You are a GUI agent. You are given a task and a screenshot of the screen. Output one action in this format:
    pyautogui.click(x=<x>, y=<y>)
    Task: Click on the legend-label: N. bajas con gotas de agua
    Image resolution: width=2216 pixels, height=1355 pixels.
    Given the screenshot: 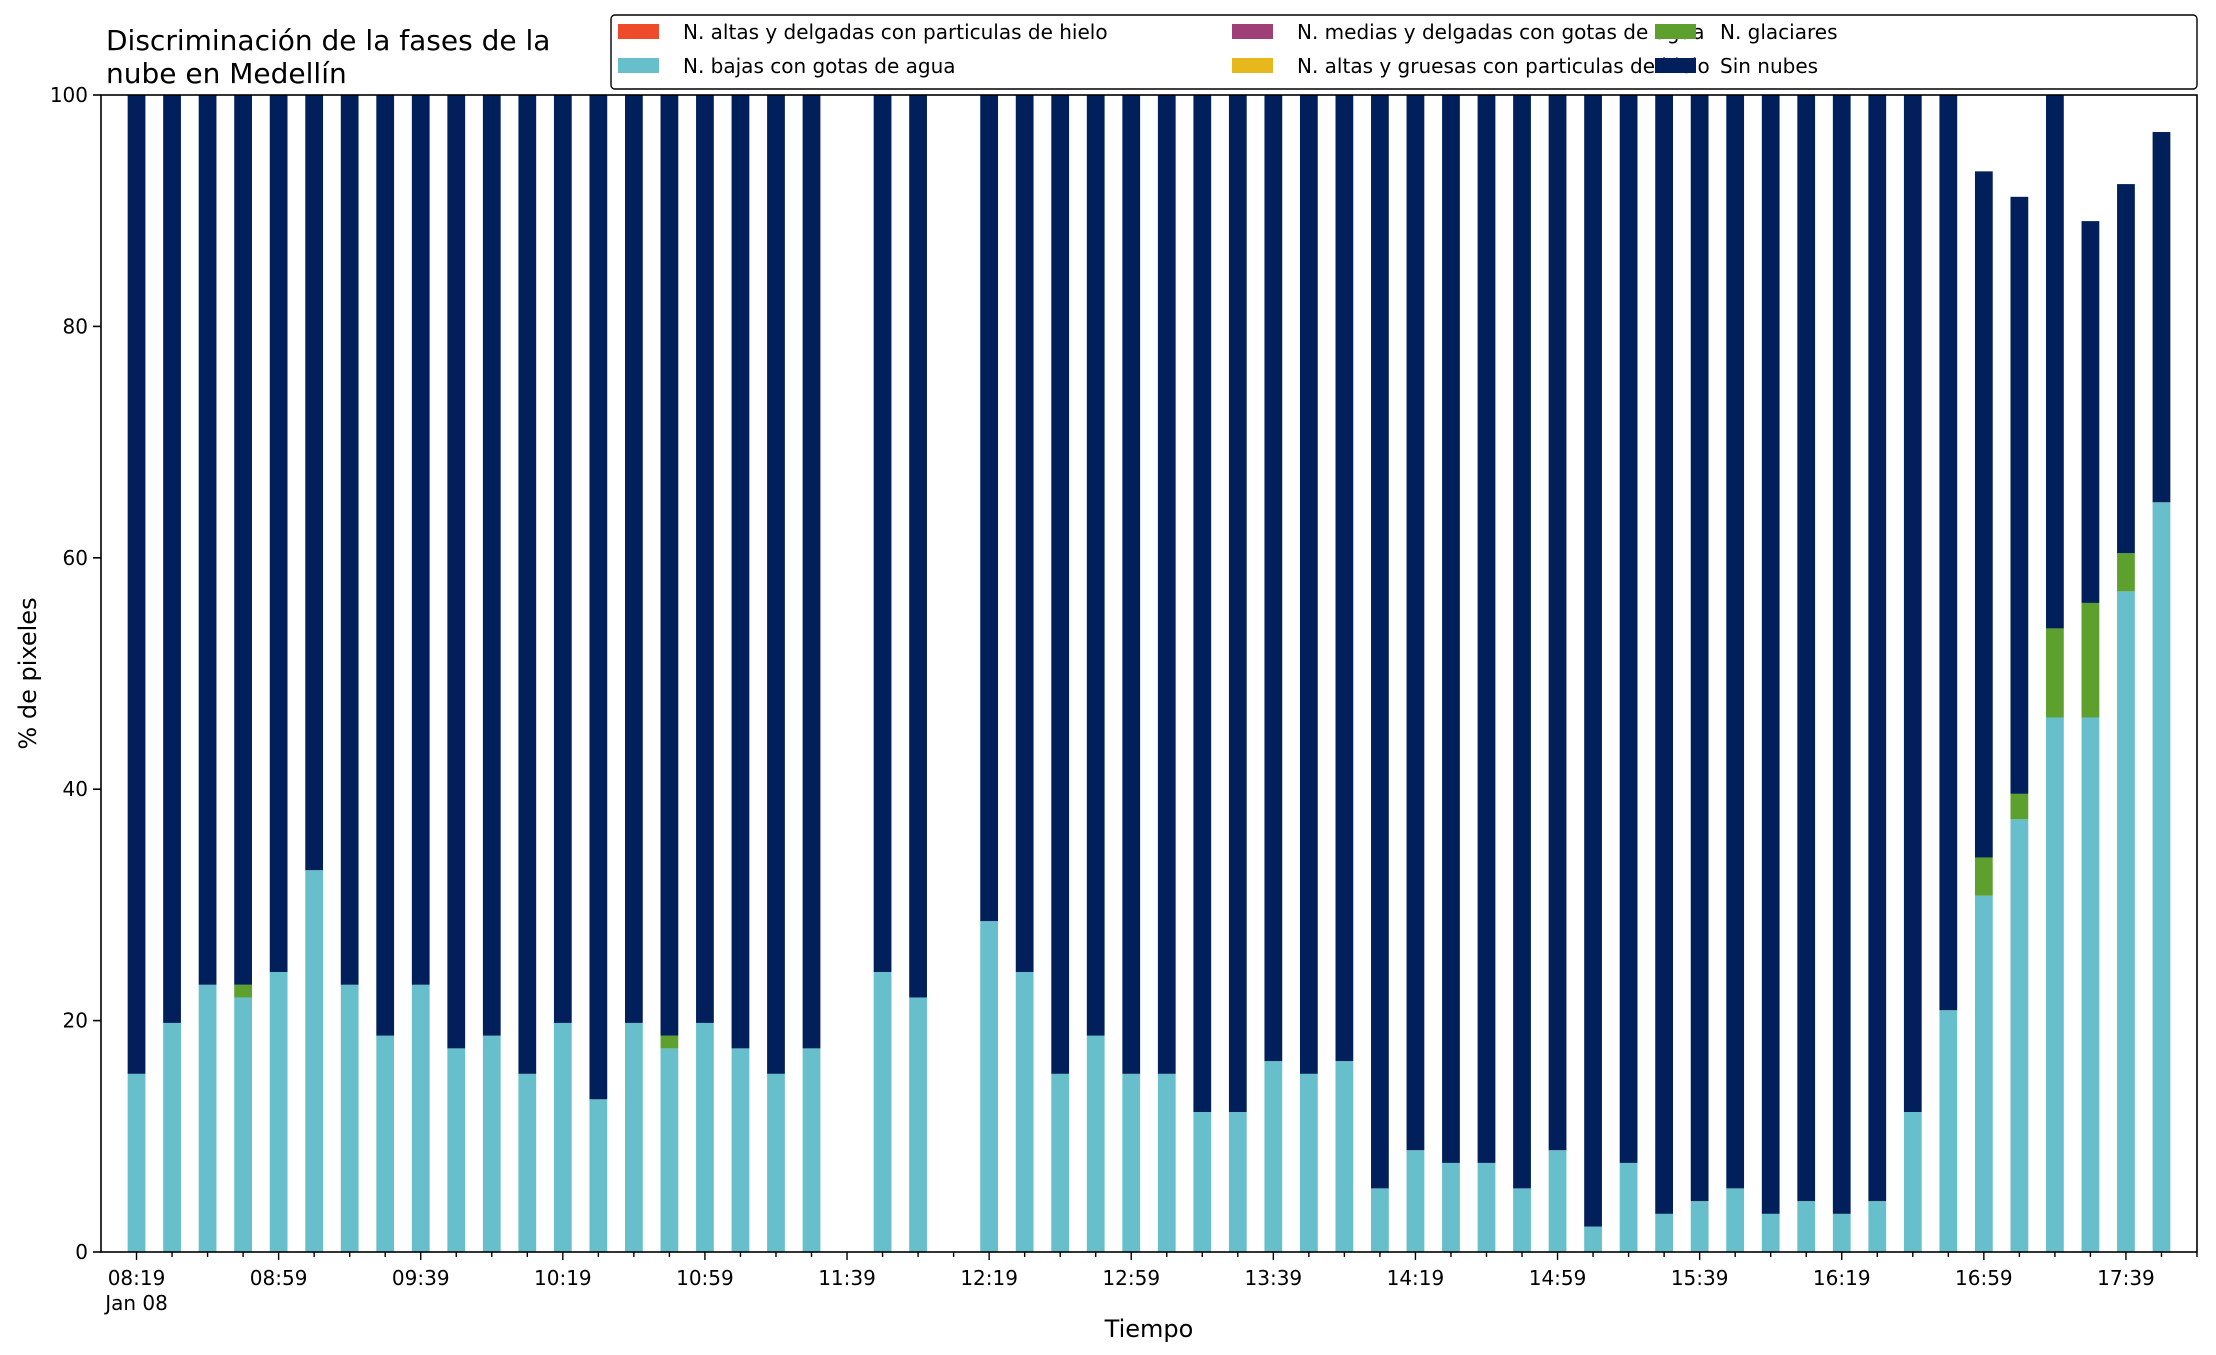 What is the action you would take?
    pyautogui.click(x=819, y=66)
    